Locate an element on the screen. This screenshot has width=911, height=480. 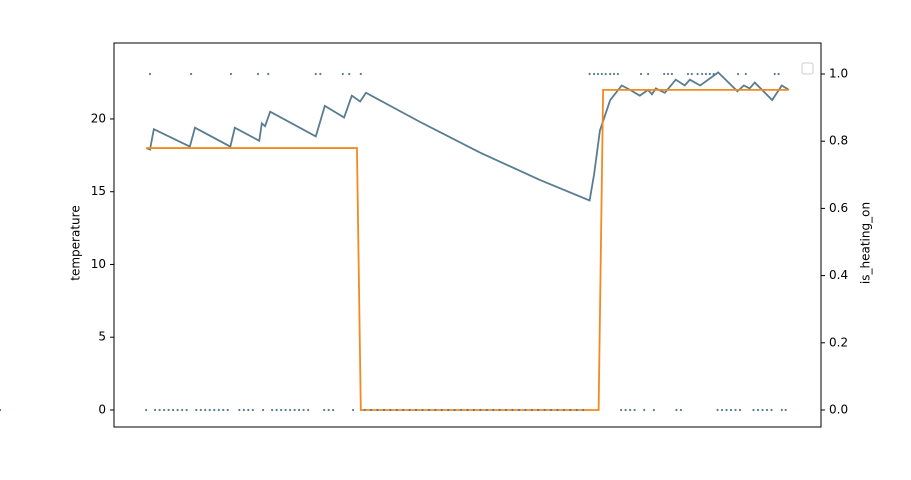
y-tick-label: 10 is located at coordinates (98, 264).